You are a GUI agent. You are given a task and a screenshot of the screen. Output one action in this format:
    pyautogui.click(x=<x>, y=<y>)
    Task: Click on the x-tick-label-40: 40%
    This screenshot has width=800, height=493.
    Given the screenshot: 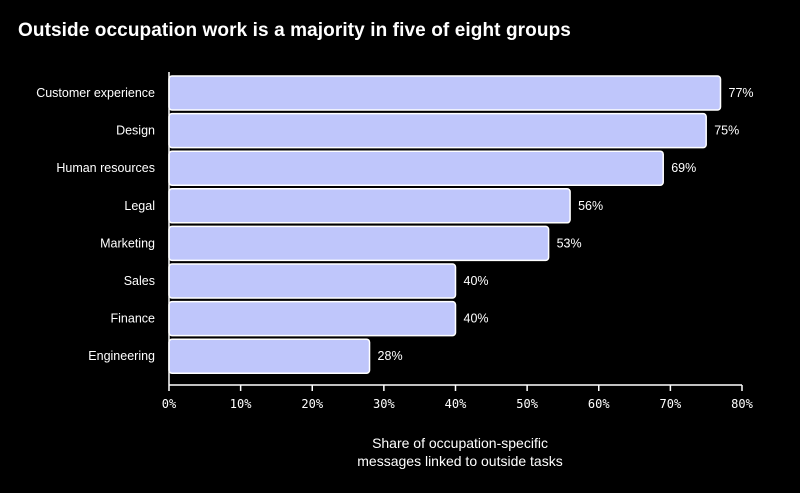 What is the action you would take?
    pyautogui.click(x=456, y=404)
    